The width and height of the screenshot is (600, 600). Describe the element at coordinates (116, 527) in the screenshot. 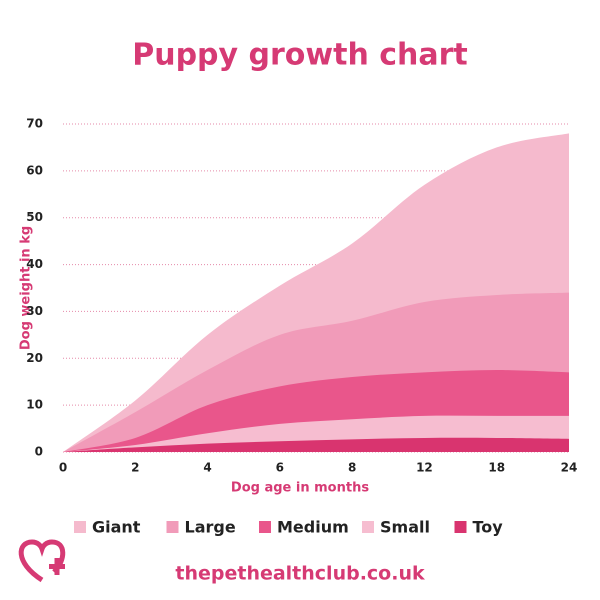

I see `legend-label: Giant` at that location.